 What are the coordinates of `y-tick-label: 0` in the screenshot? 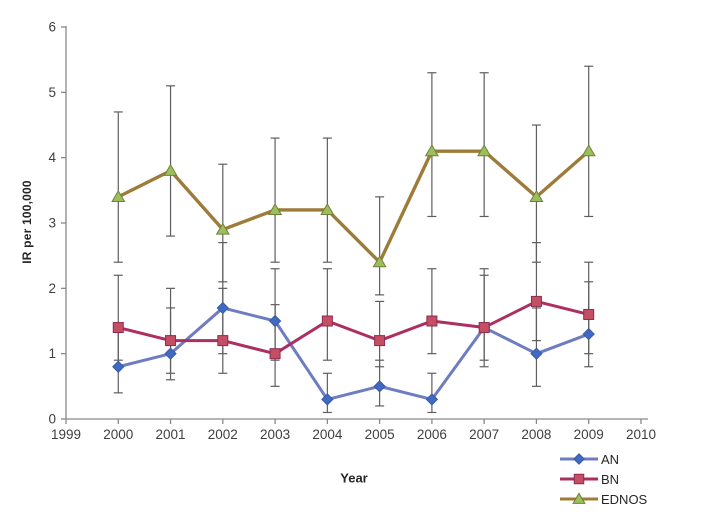 It's located at (52, 419).